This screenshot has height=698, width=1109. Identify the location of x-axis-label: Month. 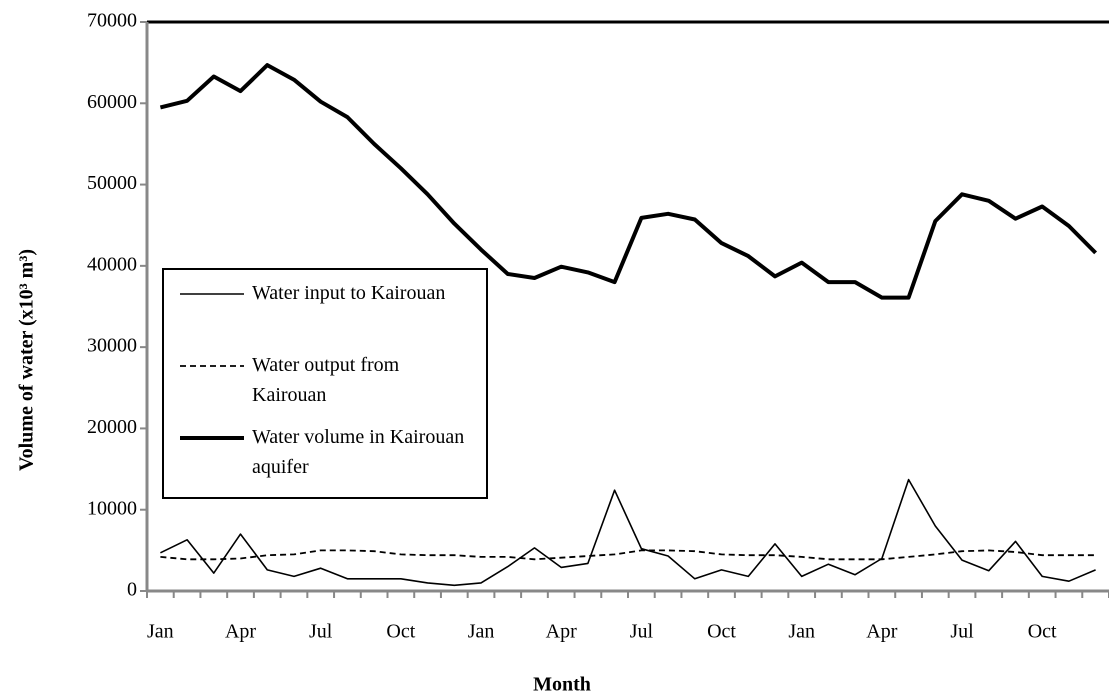
(562, 685).